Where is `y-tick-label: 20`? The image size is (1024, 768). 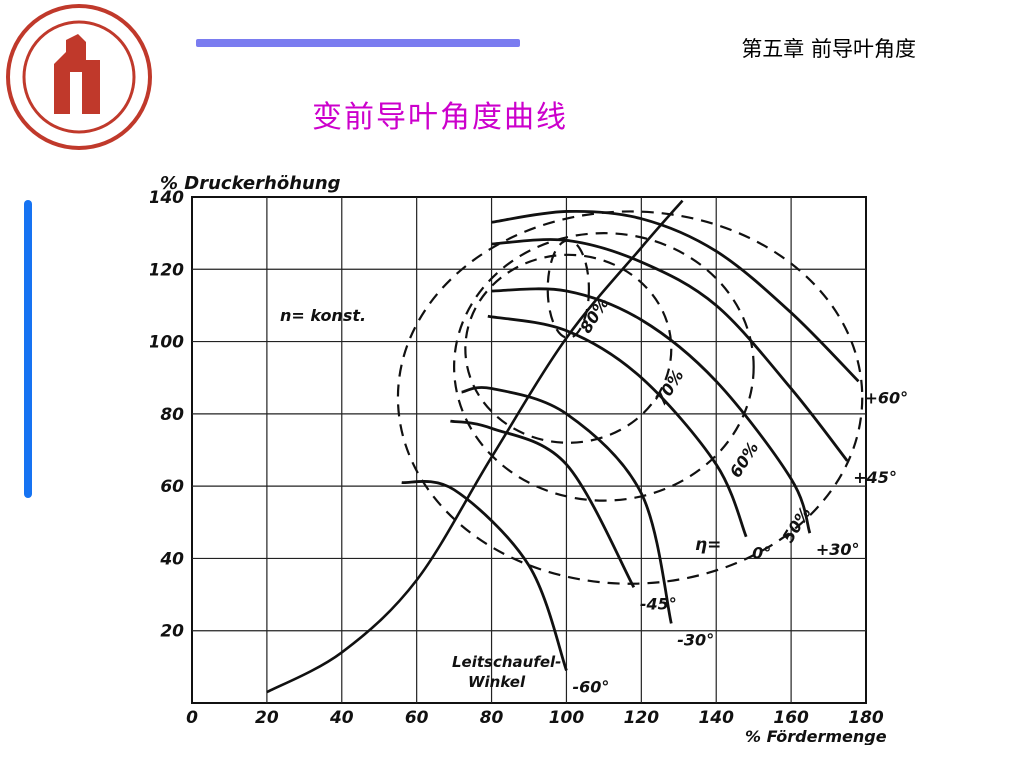 y-tick-label: 20 is located at coordinates (172, 632).